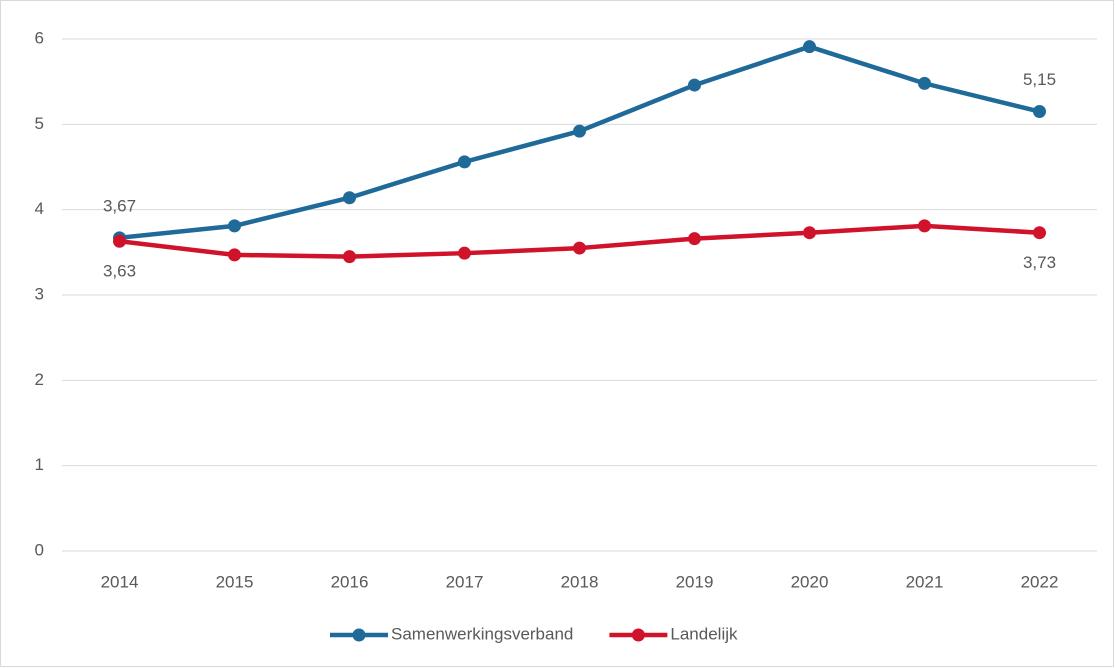  Describe the element at coordinates (39, 549) in the screenshot. I see `y-tick-label: 0` at that location.